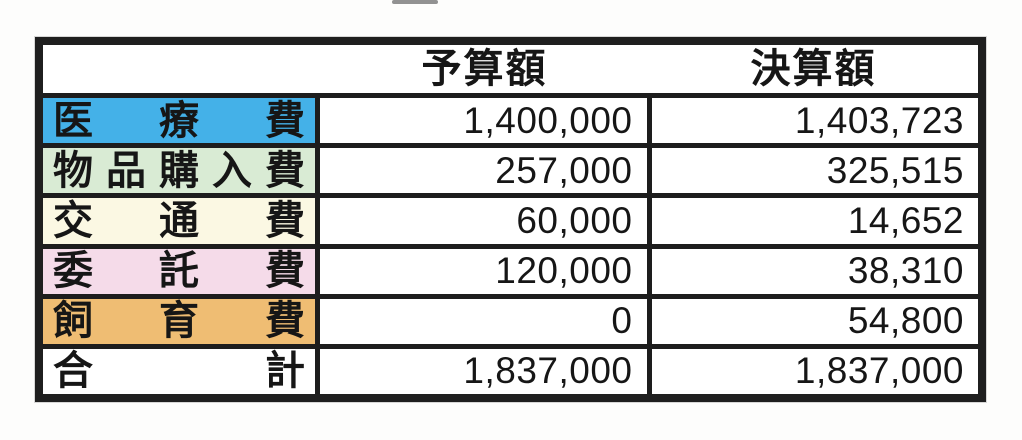 The image size is (1022, 440). I want to click on settlement-value-medical: 1,403,723, so click(814, 121).